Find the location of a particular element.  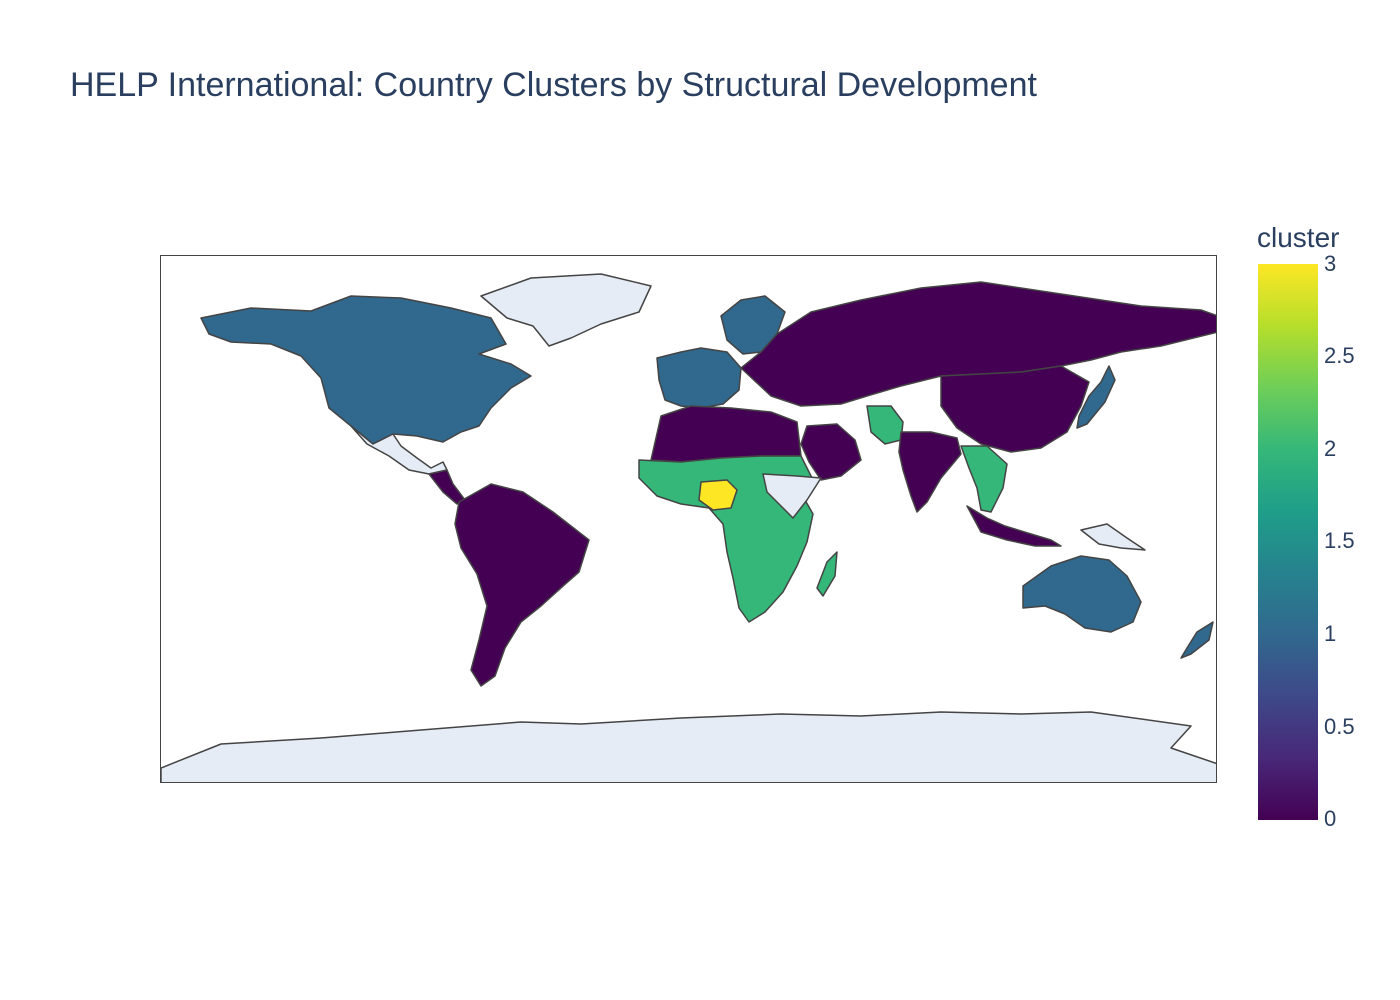

region-south-america is located at coordinates (522, 585).